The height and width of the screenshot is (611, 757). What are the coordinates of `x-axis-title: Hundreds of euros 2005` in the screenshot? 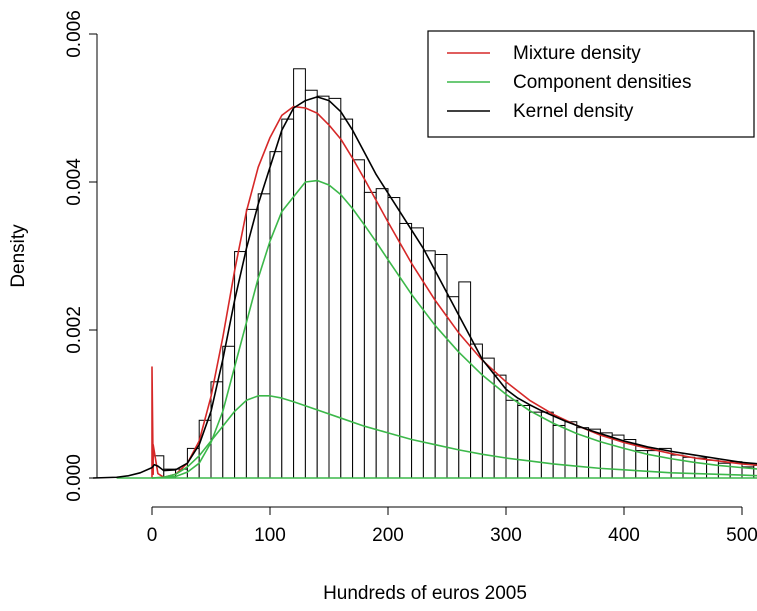 It's located at (425, 593).